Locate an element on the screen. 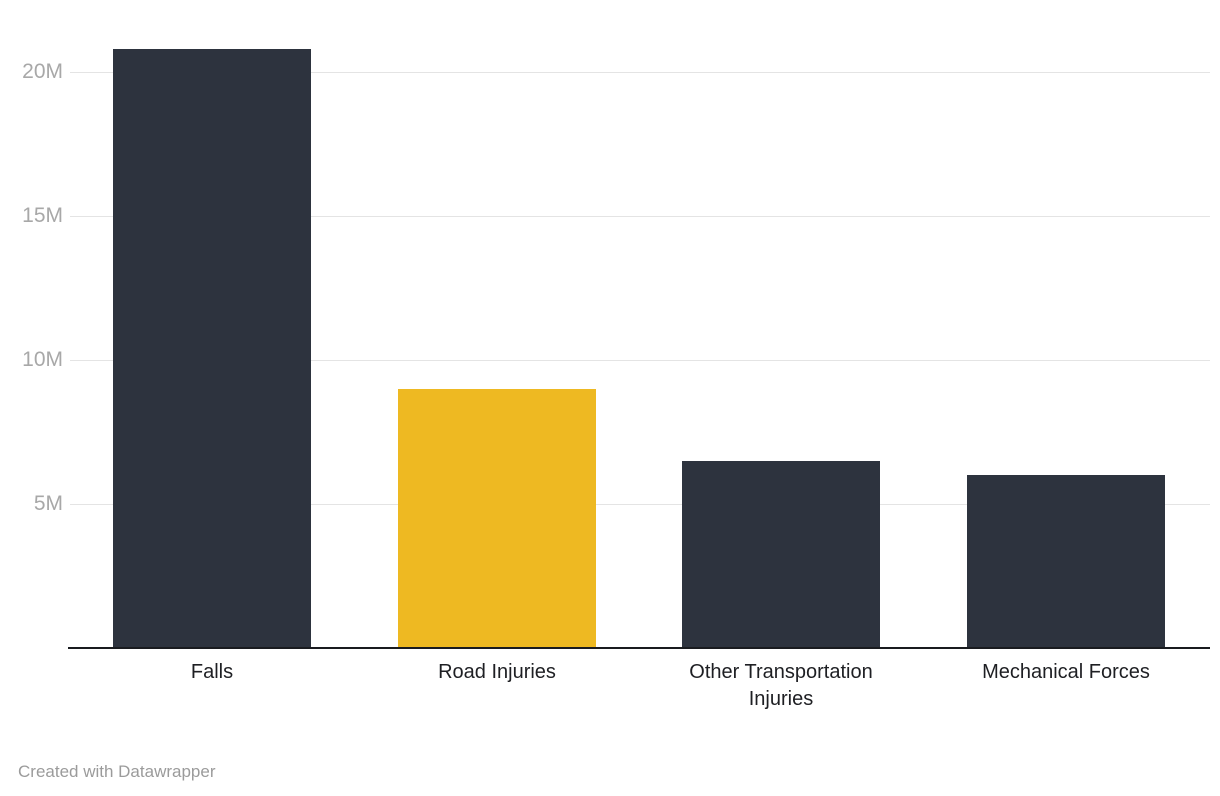 This screenshot has height=796, width=1220. bar-other-transportation-injuries is located at coordinates (781, 554).